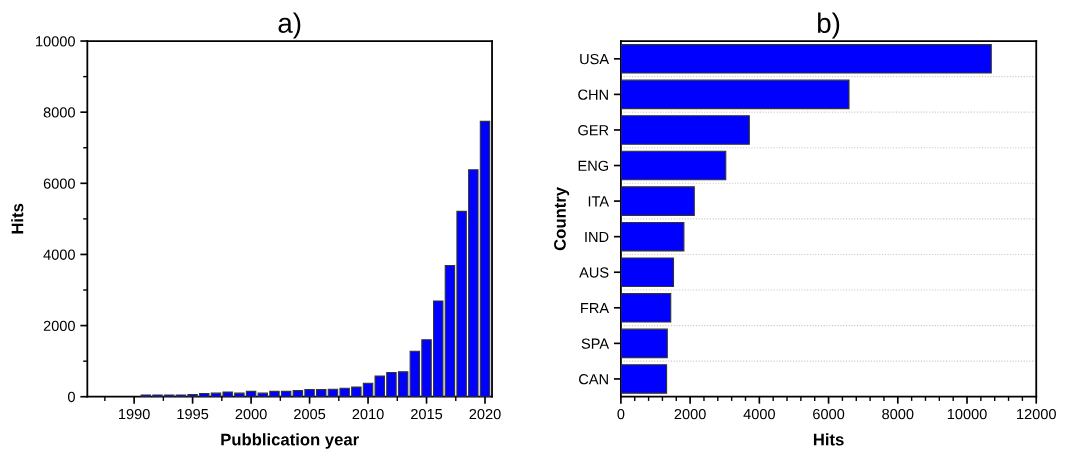  What do you see at coordinates (595, 343) in the screenshot?
I see `y-tick-label: SPA` at bounding box center [595, 343].